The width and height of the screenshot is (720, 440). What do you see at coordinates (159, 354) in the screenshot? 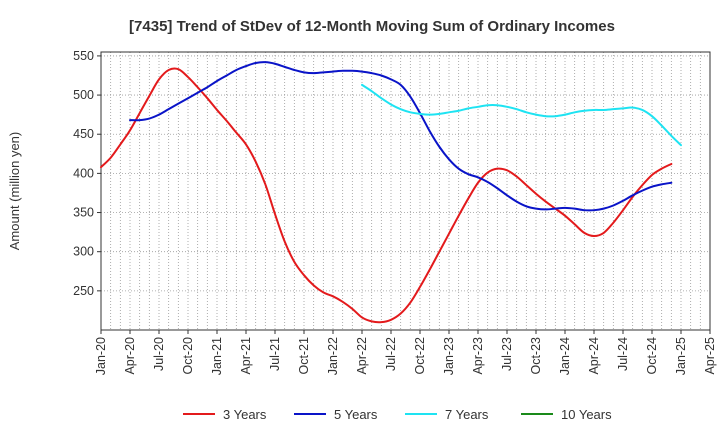
I see `x-tick-label: Jul-20` at bounding box center [159, 354].